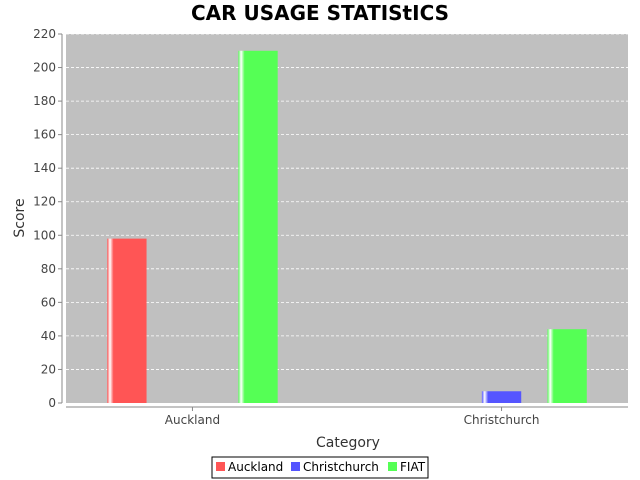  What do you see at coordinates (48, 369) in the screenshot?
I see `y-tick-label: 20` at bounding box center [48, 369].